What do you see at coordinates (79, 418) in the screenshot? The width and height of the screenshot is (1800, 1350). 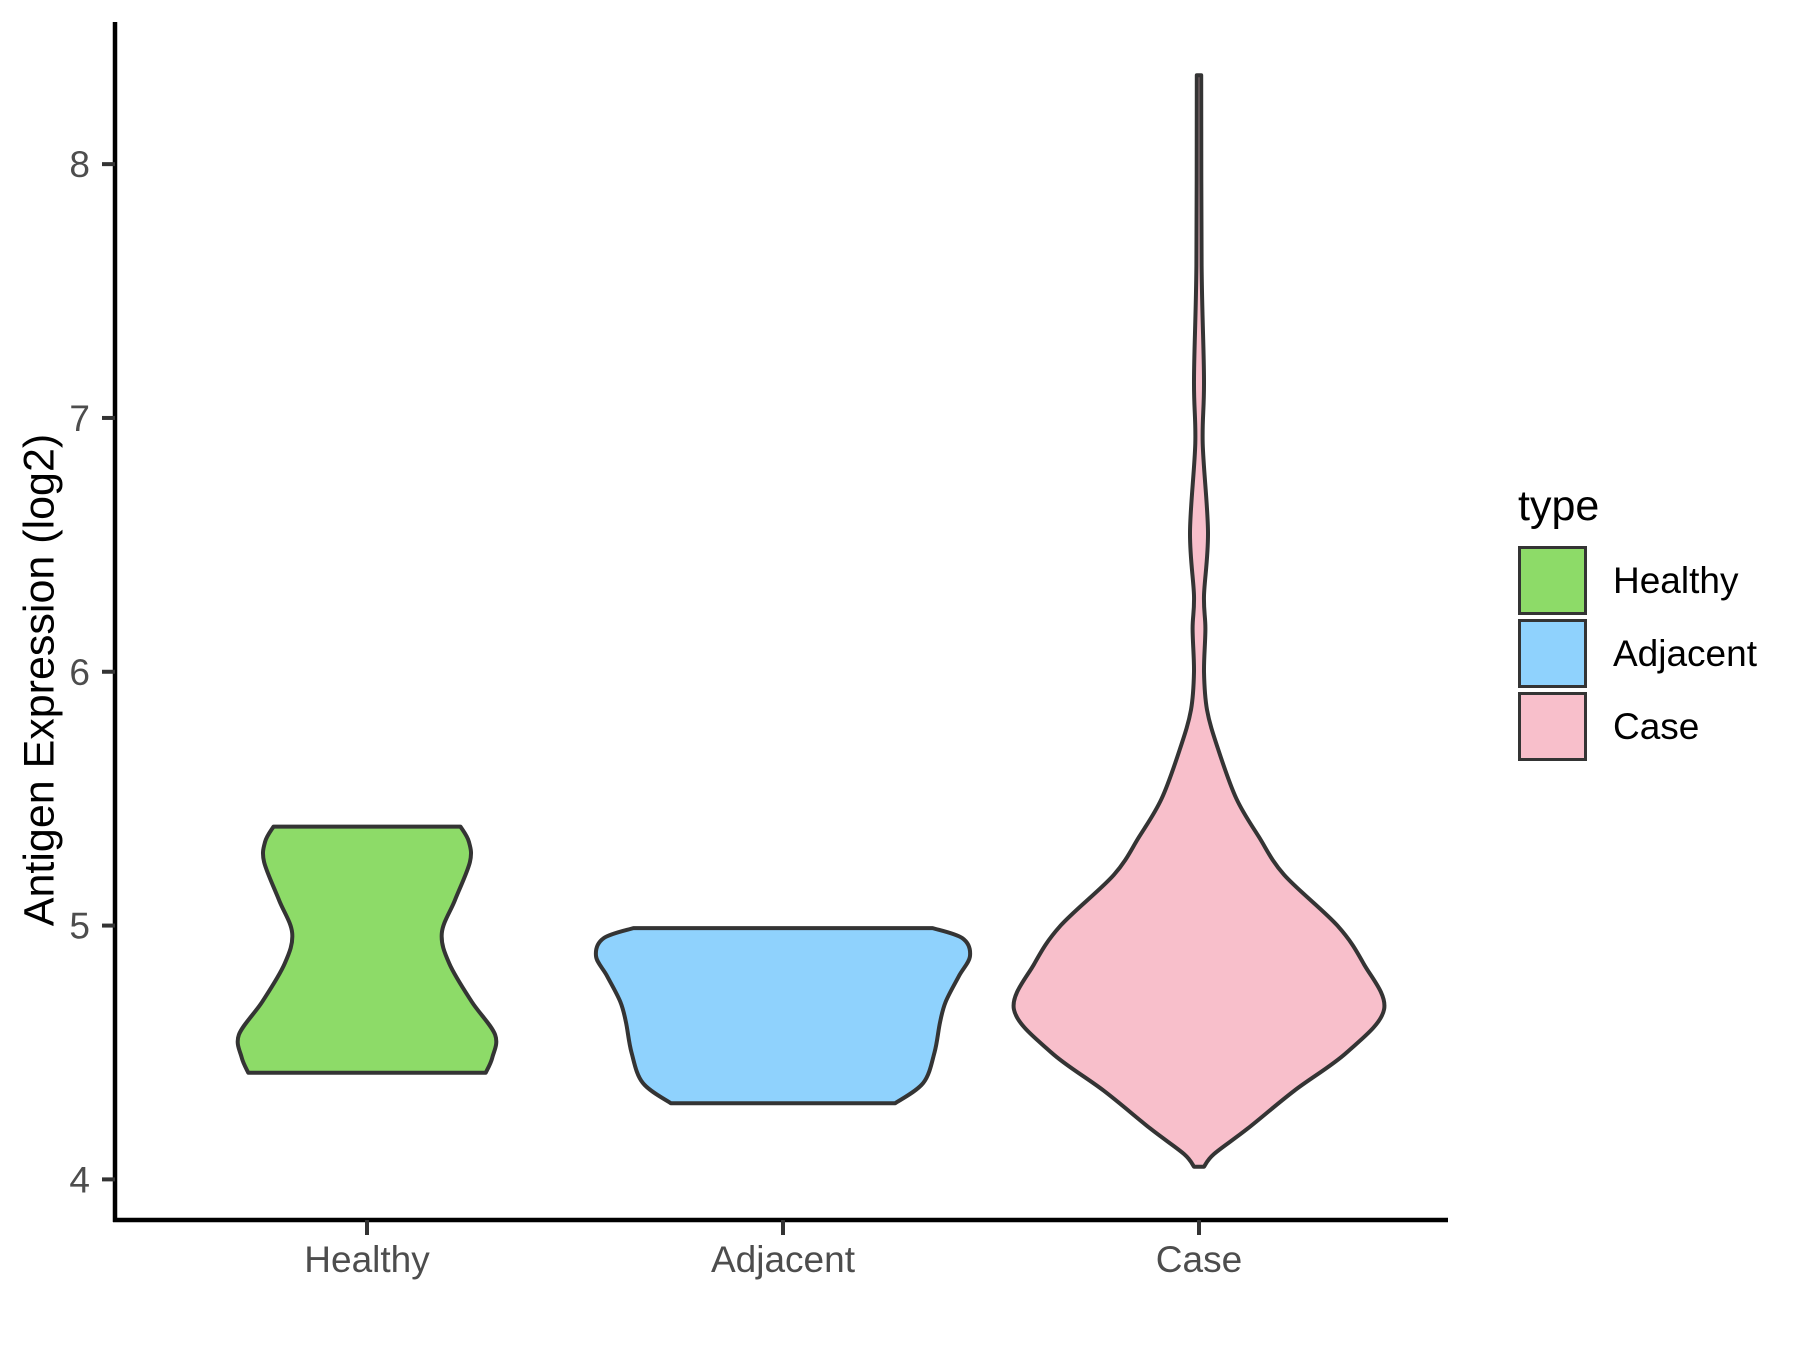 I see `y-tick-label-7: 7` at bounding box center [79, 418].